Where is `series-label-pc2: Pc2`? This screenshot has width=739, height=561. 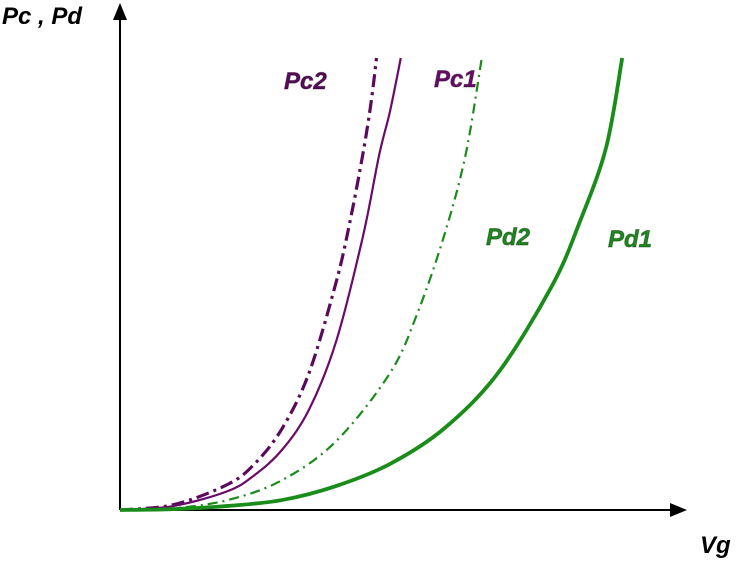
series-label-pc2: Pc2 is located at coordinates (305, 81).